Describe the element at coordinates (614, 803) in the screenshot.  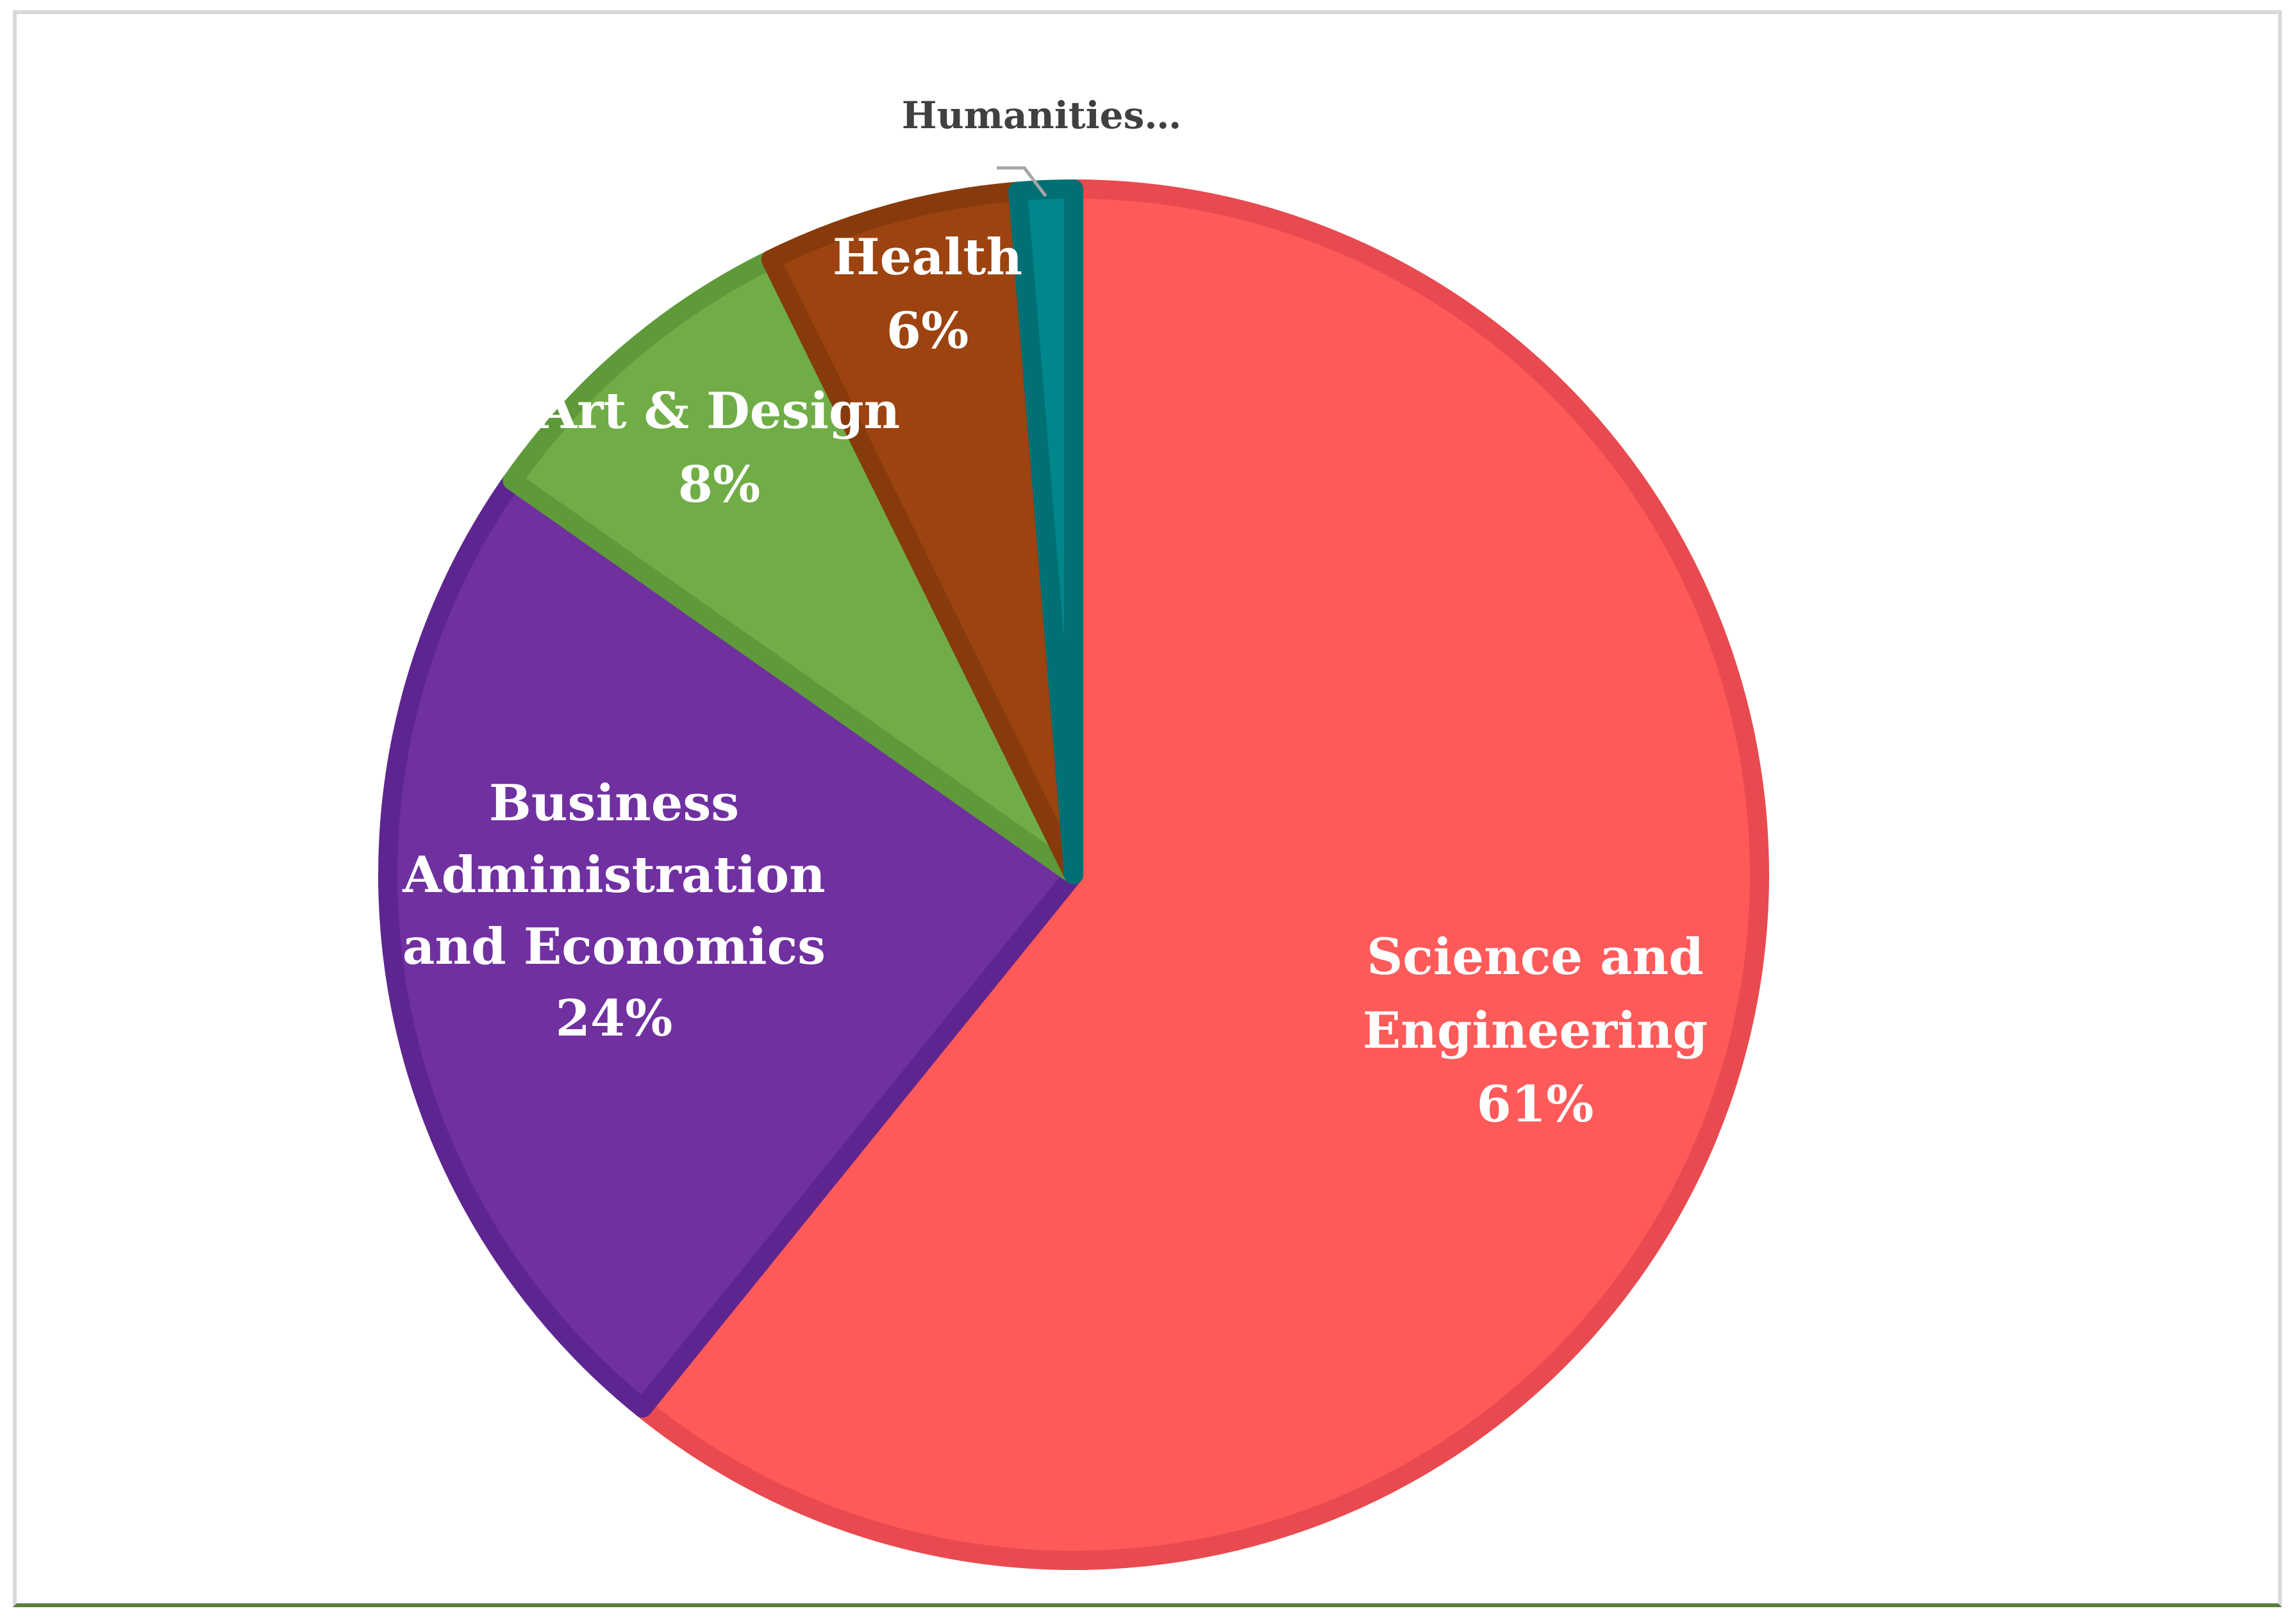
I see `slice-label-line: Business` at that location.